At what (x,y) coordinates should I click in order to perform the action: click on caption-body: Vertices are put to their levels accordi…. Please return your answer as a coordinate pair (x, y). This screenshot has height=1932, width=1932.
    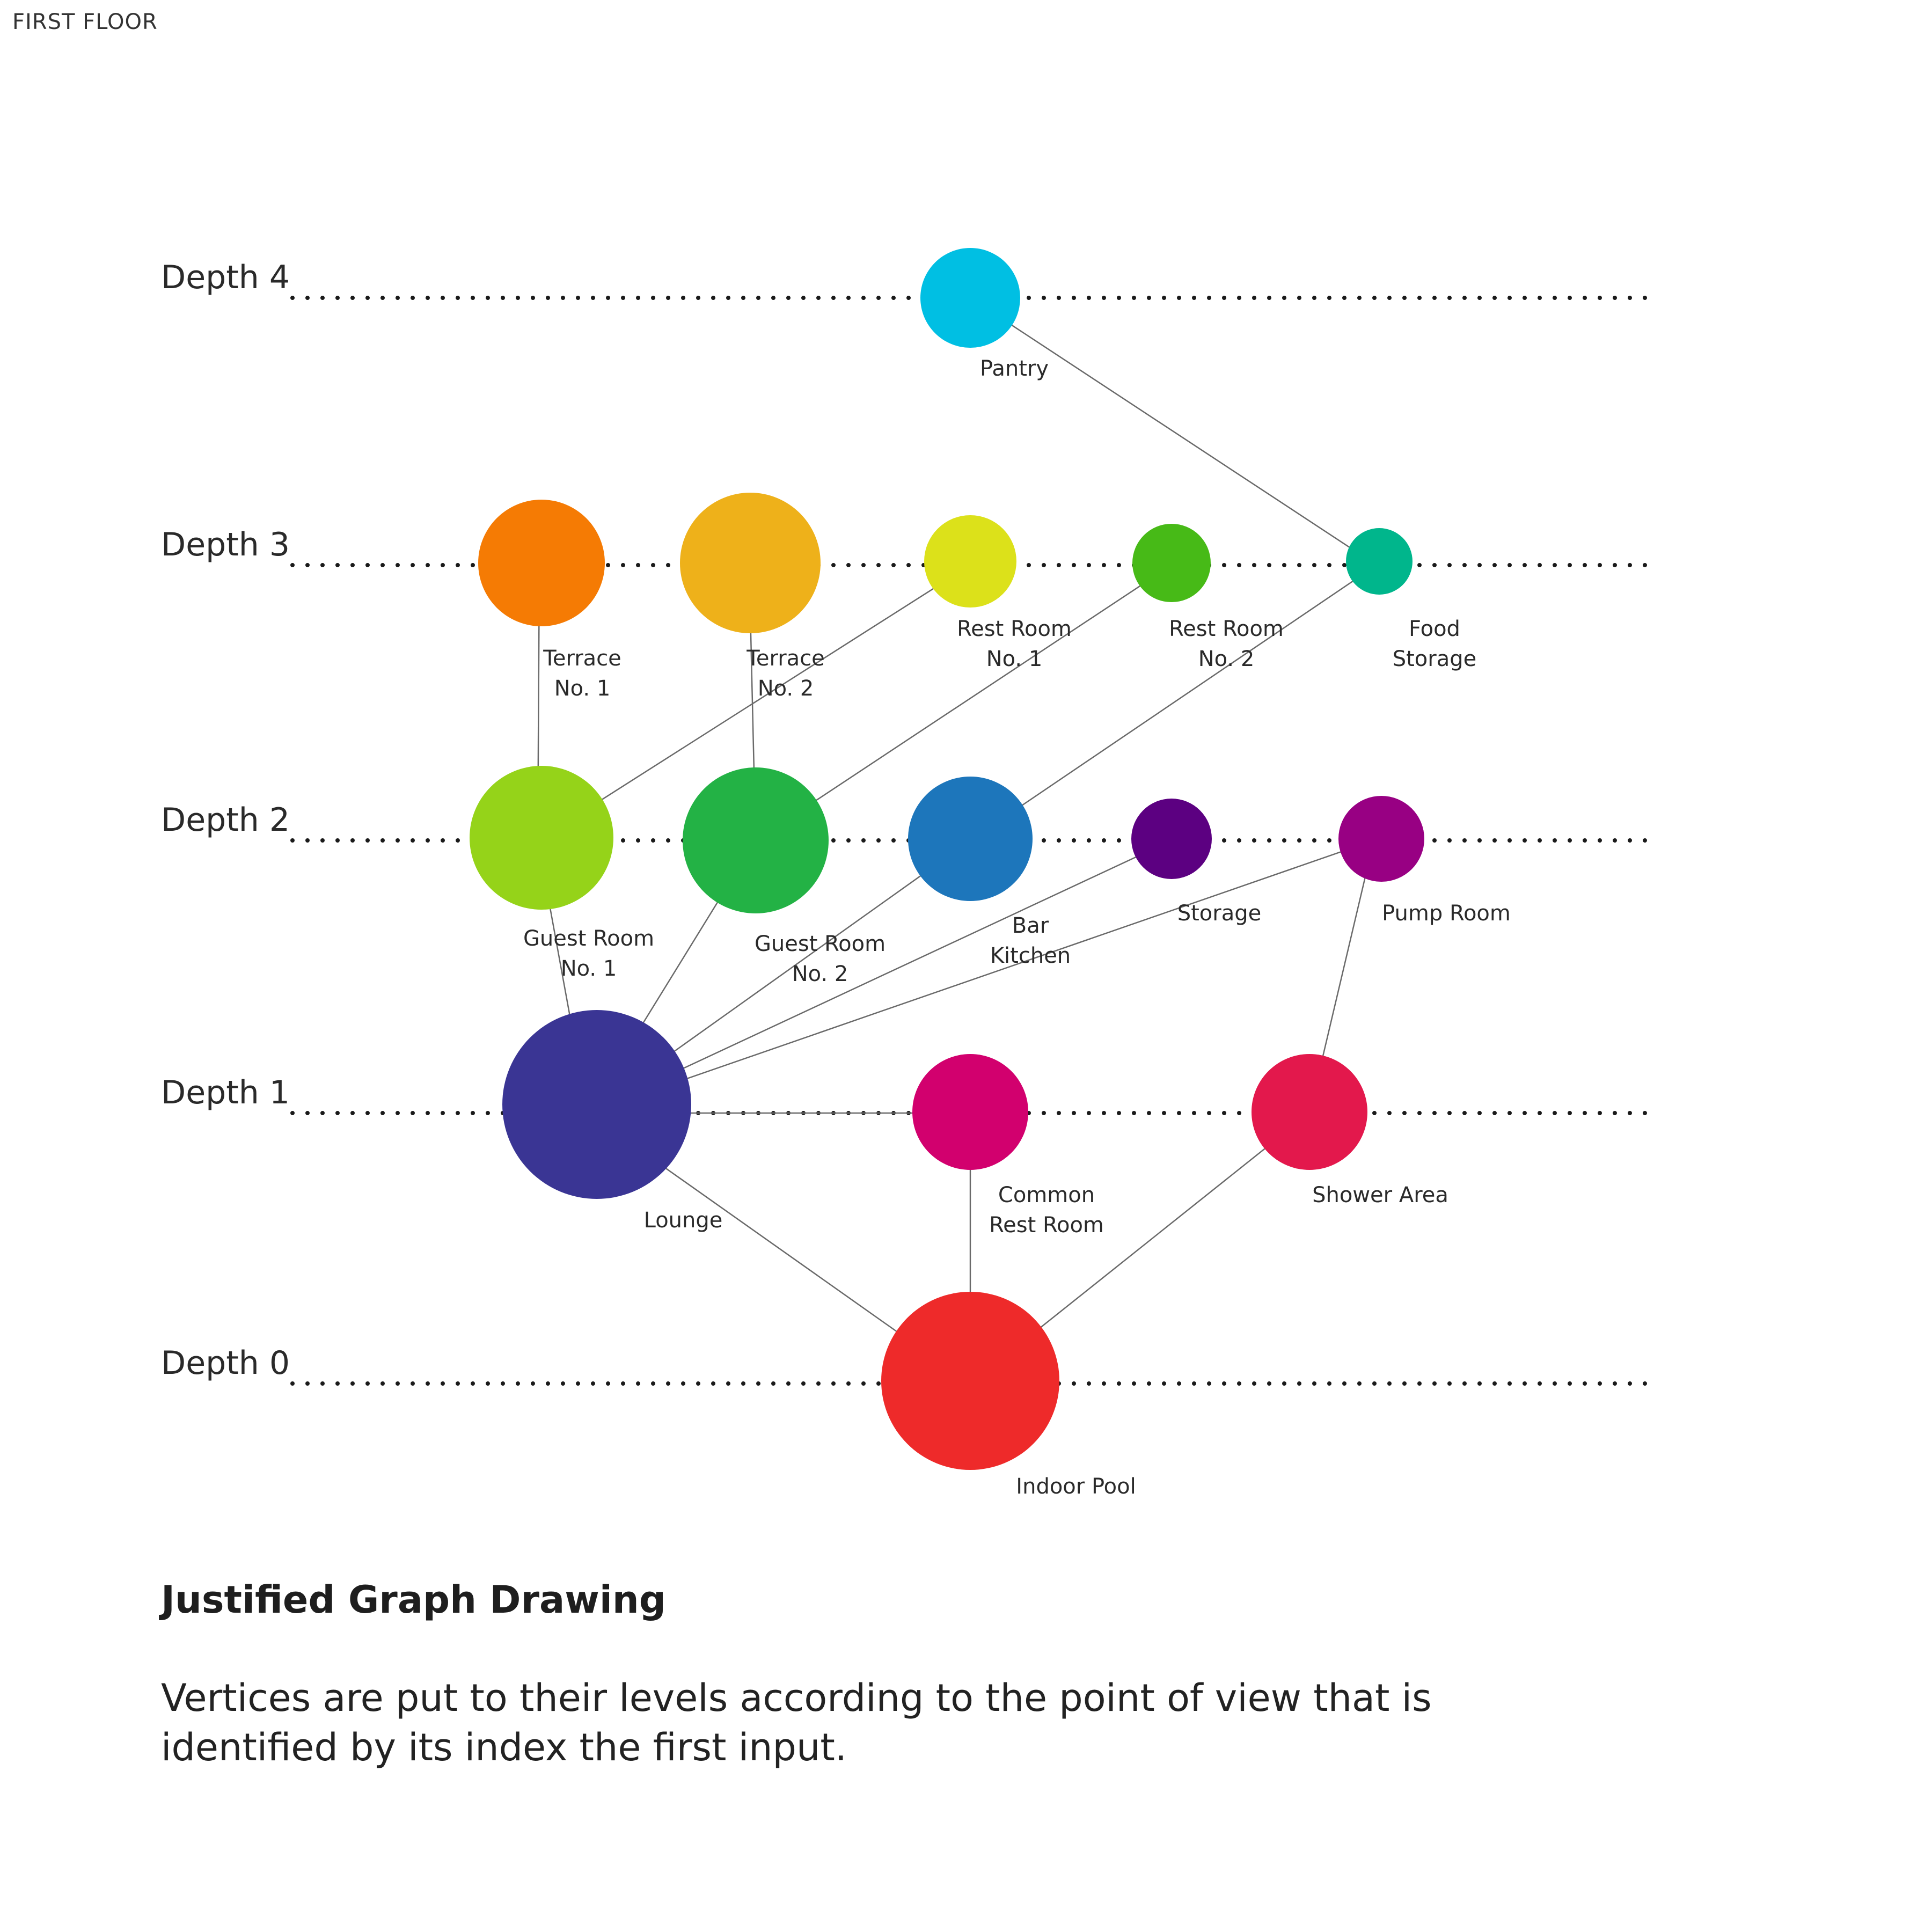
    Looking at the image, I should click on (796, 1722).